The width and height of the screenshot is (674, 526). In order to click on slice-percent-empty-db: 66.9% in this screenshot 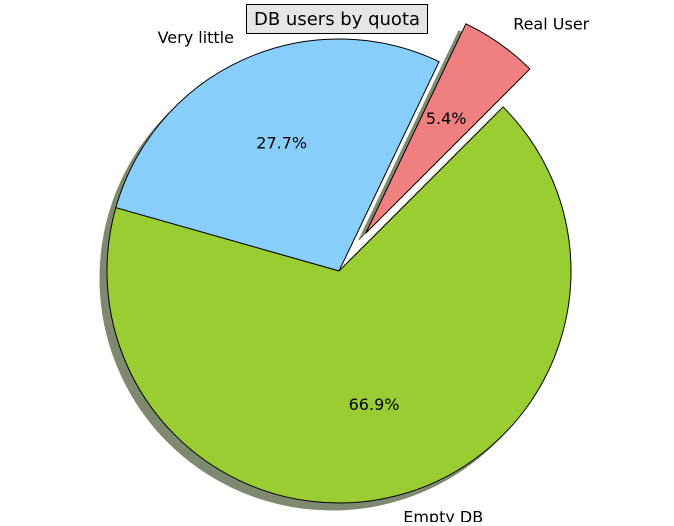, I will do `click(374, 404)`.